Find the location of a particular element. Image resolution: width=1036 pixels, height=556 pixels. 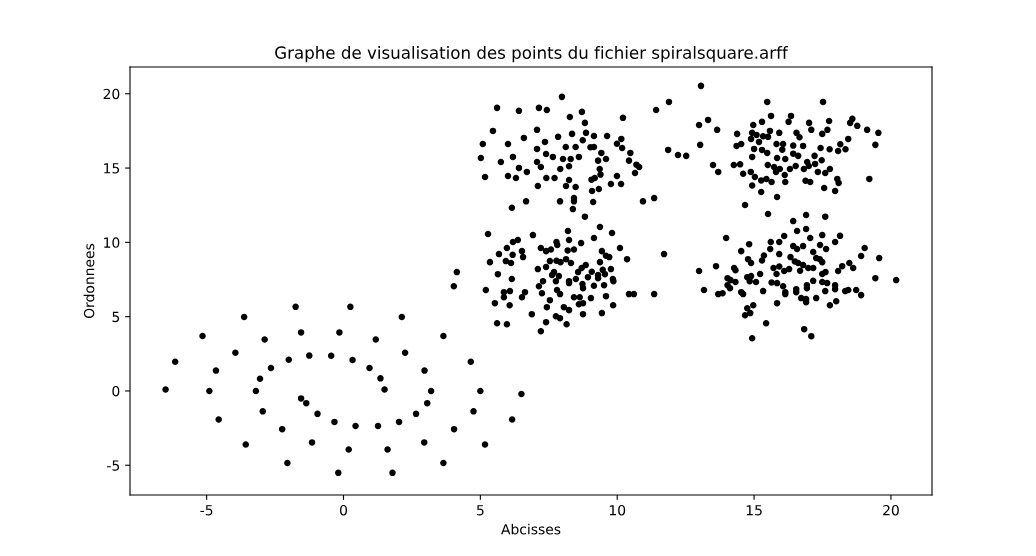

y-tick-label: 0 is located at coordinates (116, 391).